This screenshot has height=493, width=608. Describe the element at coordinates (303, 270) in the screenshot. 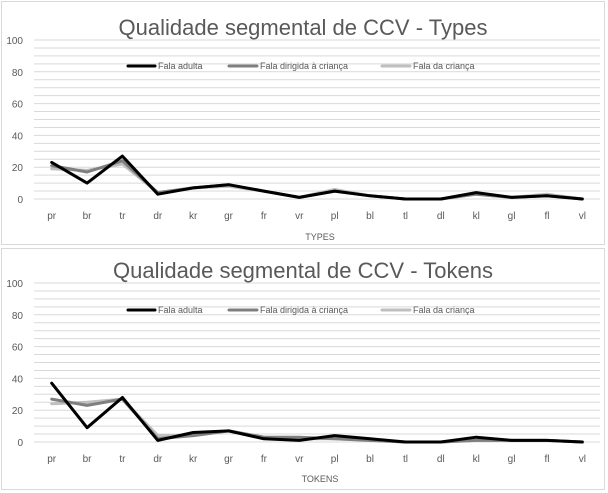

I see `chart-title: Qualidade segmental de CCV - Tokens` at that location.